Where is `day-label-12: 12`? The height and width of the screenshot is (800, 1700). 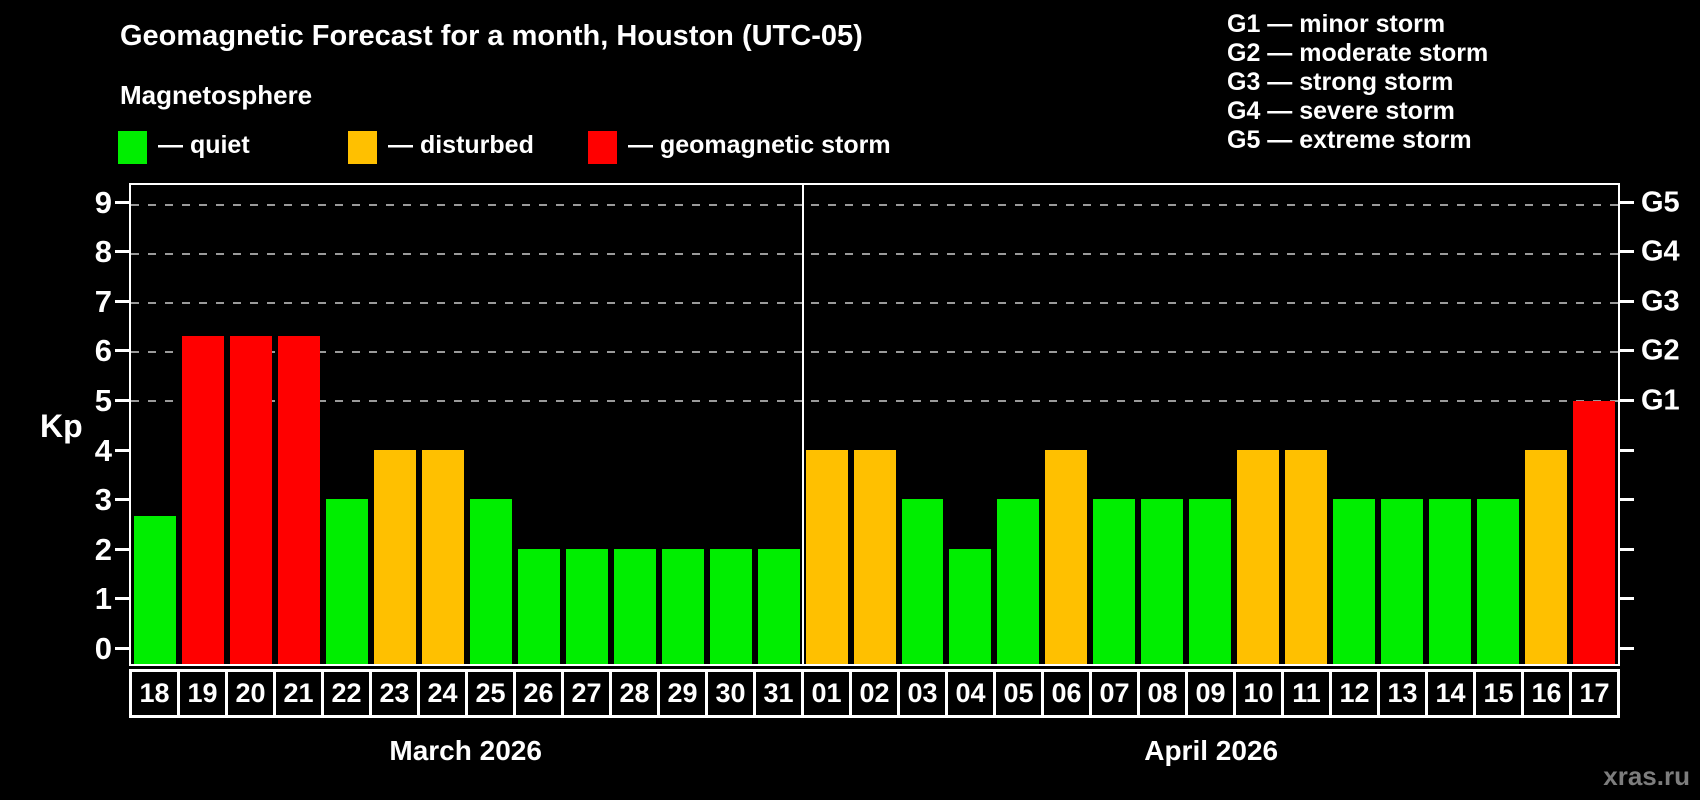
day-label-12: 12 is located at coordinates (1356, 693).